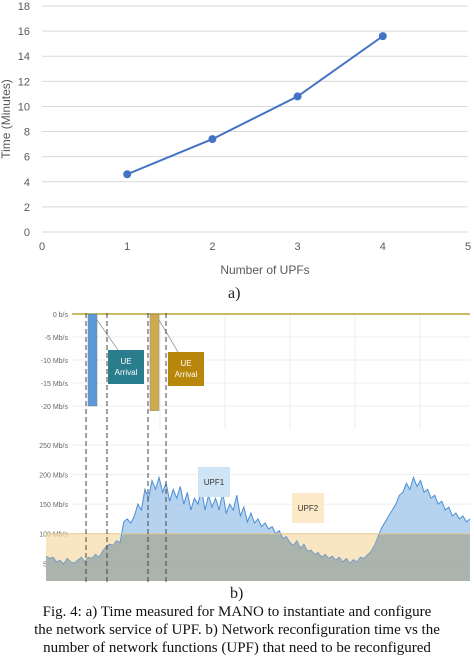 The width and height of the screenshot is (474, 658). What do you see at coordinates (298, 247) in the screenshot?
I see `x-tick-label: 3` at bounding box center [298, 247].